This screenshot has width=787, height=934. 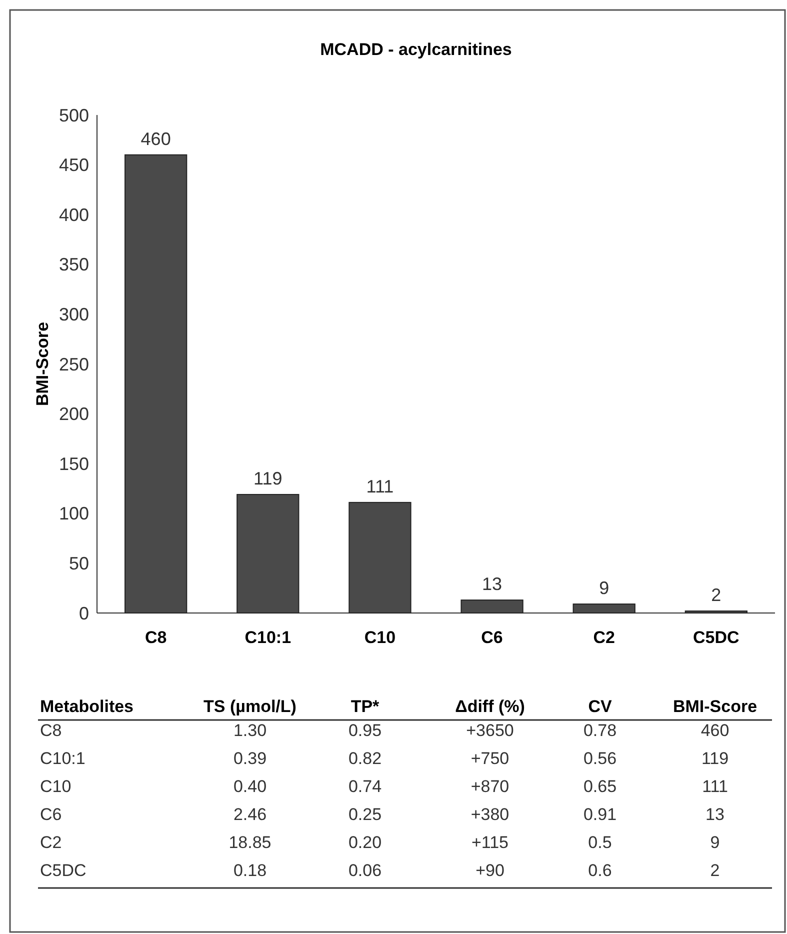 What do you see at coordinates (63, 758) in the screenshot?
I see `text: C10:1` at bounding box center [63, 758].